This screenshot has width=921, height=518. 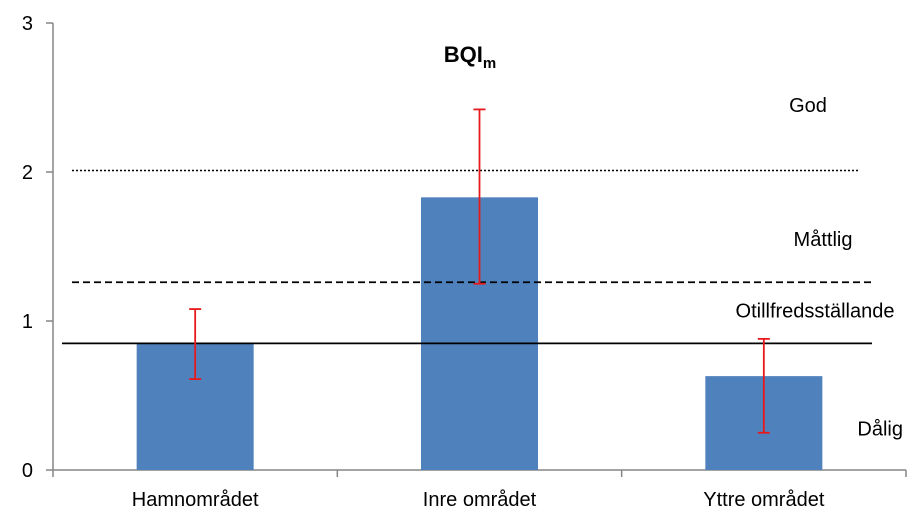 I want to click on y-tick-label: 0, so click(x=27, y=471).